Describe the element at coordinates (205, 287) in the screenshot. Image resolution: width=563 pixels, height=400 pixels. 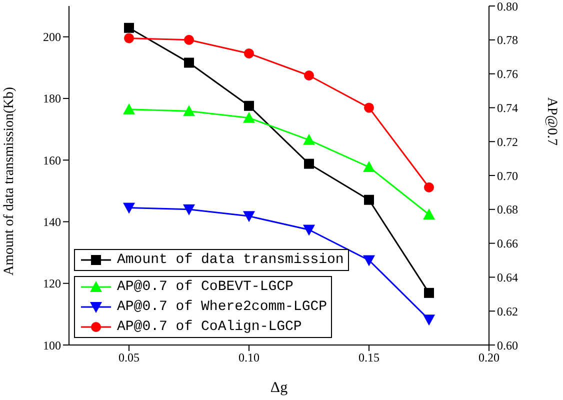
I see `legend-label: AP@0.7 of CoBEVT-LGCP` at that location.